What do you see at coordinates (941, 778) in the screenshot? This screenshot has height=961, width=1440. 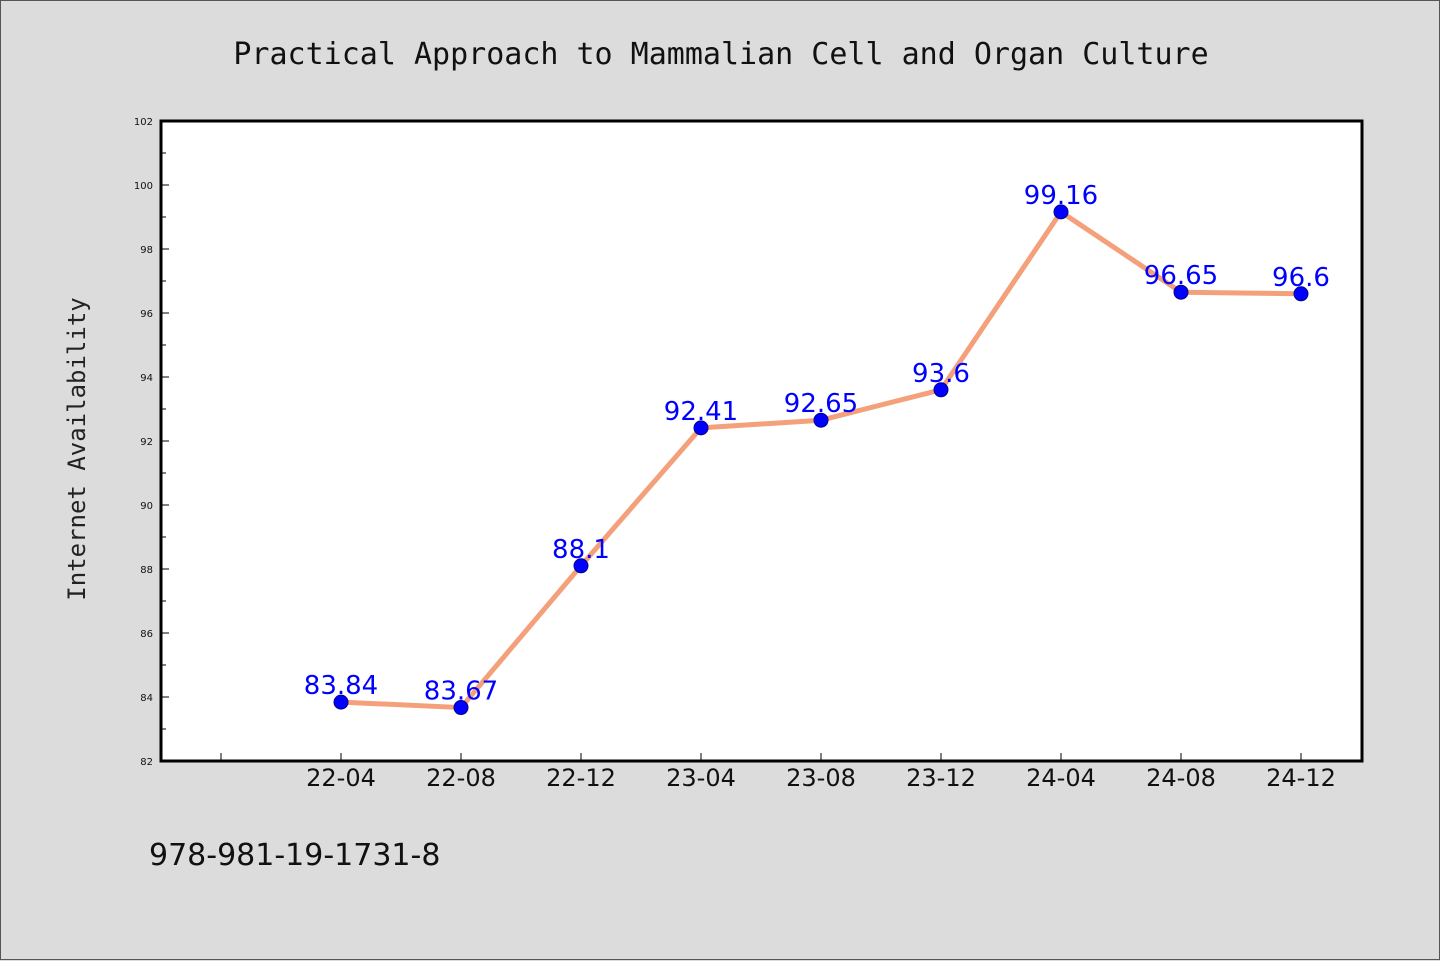 I see `x-tick-label: 23-12` at bounding box center [941, 778].